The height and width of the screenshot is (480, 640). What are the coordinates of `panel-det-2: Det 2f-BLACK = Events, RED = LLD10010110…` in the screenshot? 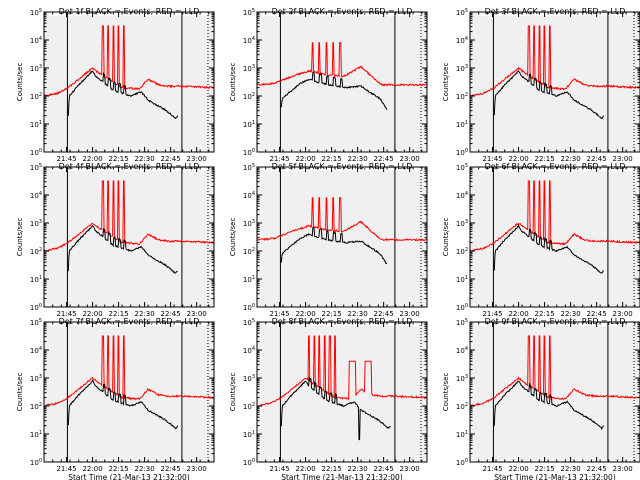 It's located at (328, 89).